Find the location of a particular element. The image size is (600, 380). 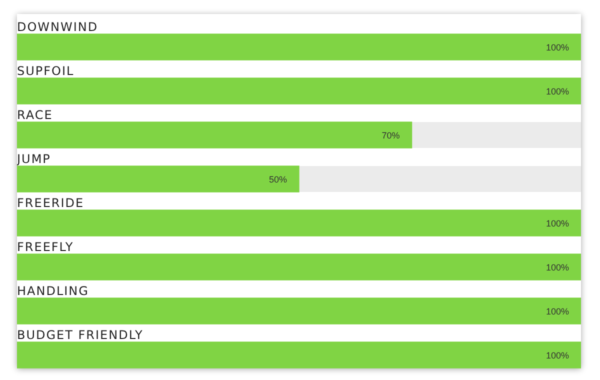

y-tick-label: FREEFLY is located at coordinates (45, 247).